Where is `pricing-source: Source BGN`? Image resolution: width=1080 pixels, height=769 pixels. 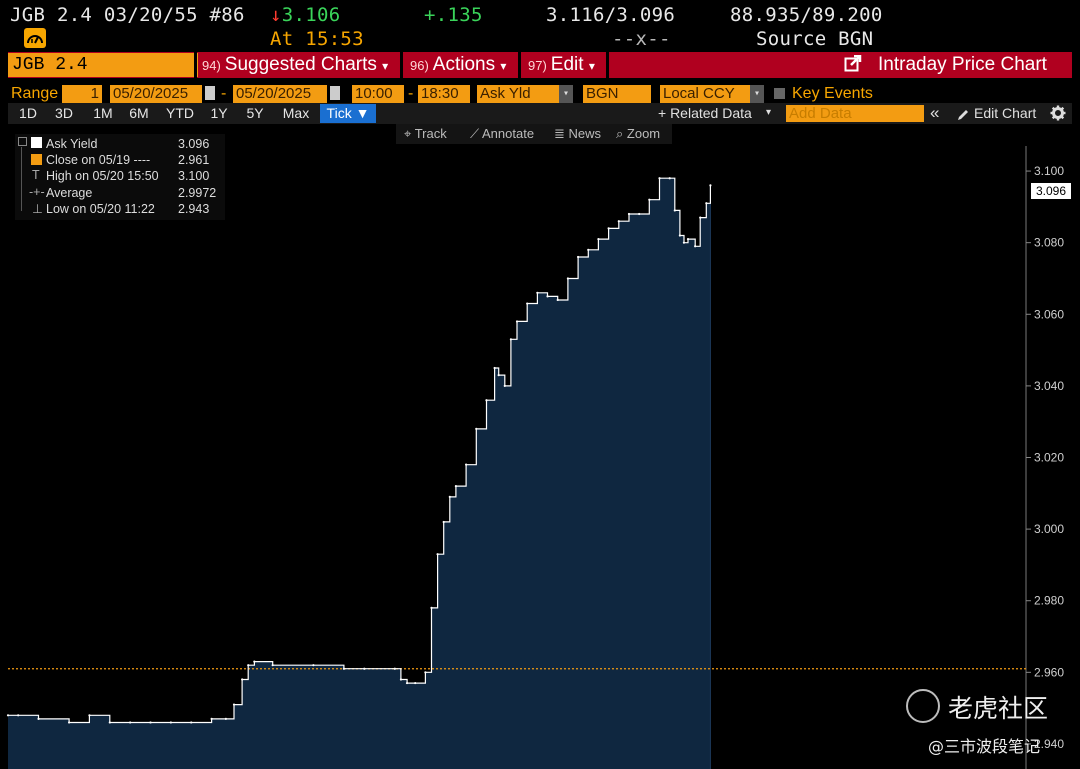
pricing-source: Source BGN is located at coordinates (815, 39).